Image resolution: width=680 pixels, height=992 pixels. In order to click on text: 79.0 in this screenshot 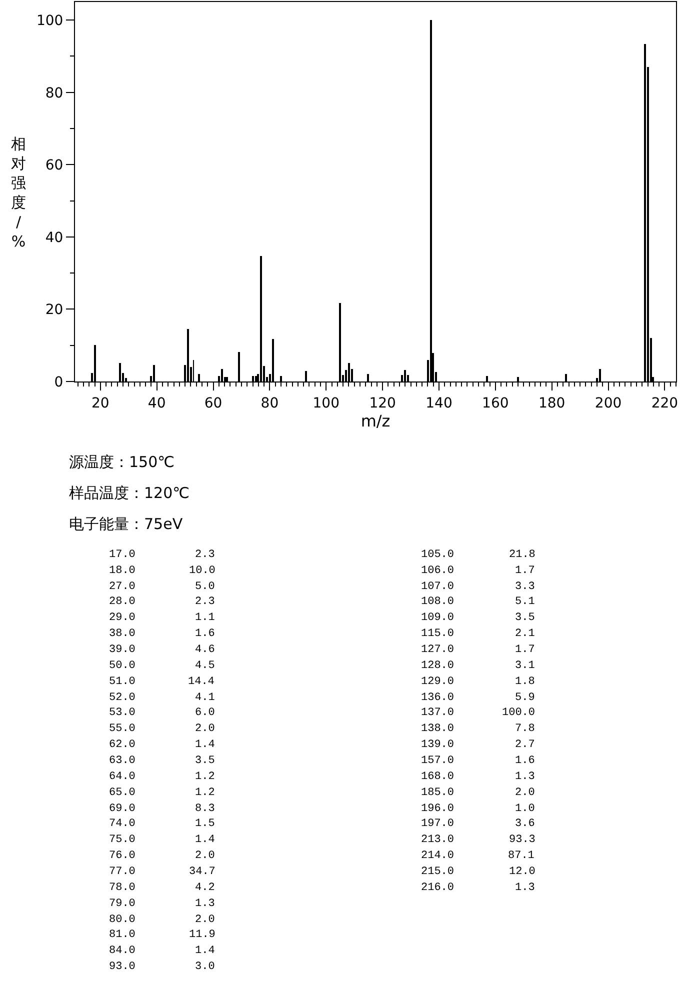, I will do `click(122, 904)`.